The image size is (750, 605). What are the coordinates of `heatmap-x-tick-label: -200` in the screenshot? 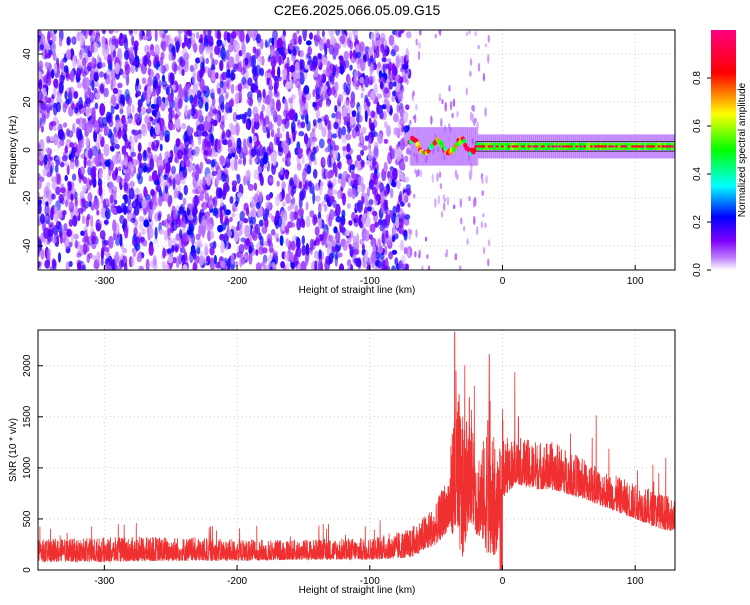 It's located at (237, 281).